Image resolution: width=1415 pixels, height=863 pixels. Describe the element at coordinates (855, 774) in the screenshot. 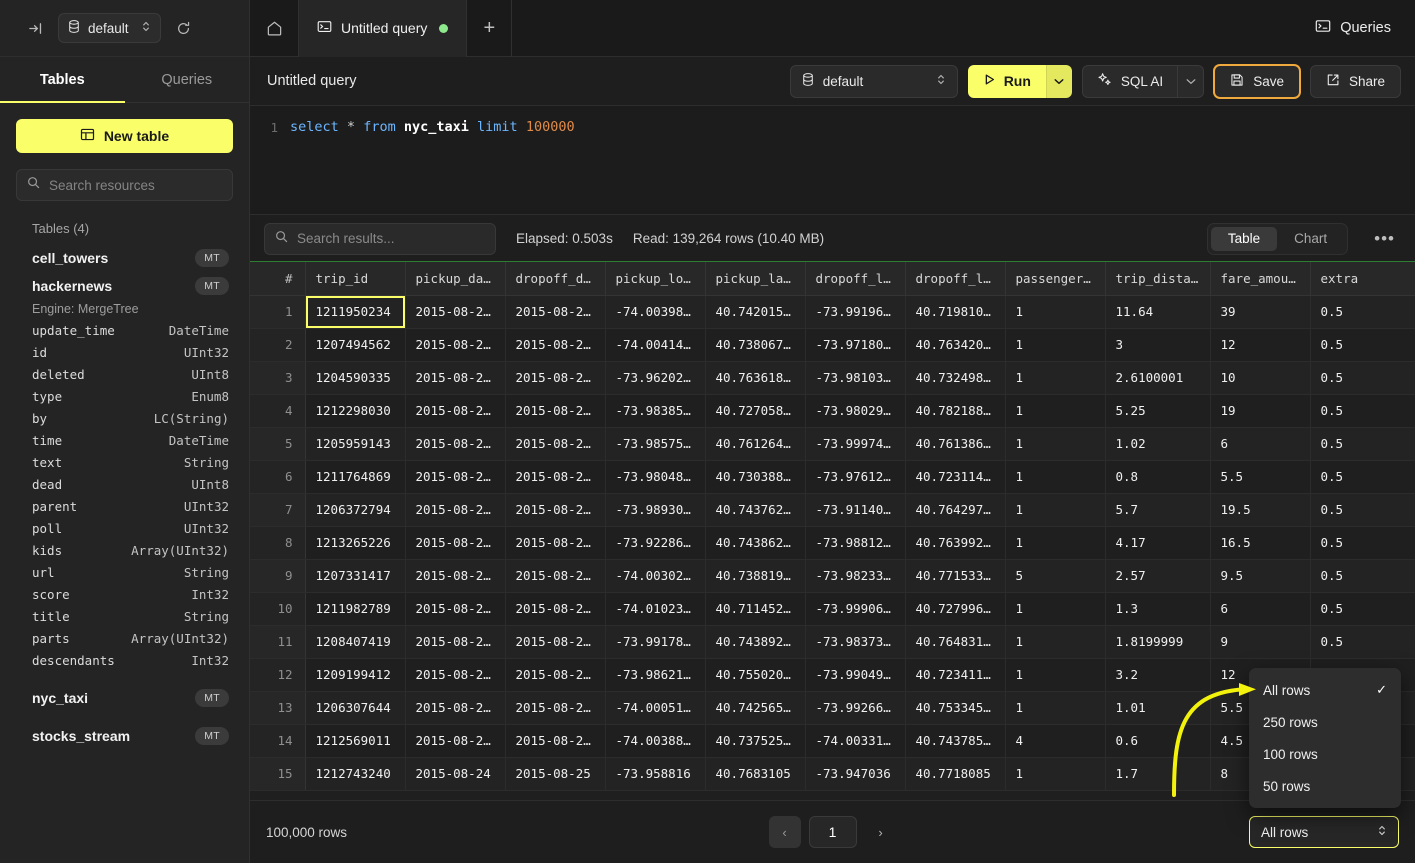

I see `table-cell: -73.947036` at that location.